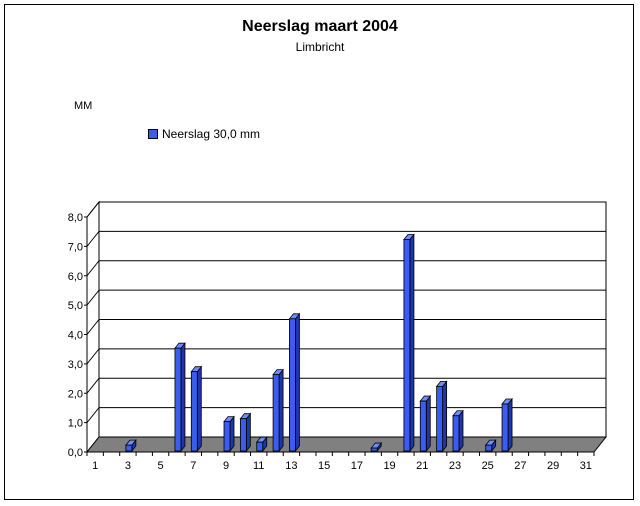 Image resolution: width=640 pixels, height=506 pixels. Describe the element at coordinates (75, 336) in the screenshot. I see `y-tick-label: 4,0` at that location.